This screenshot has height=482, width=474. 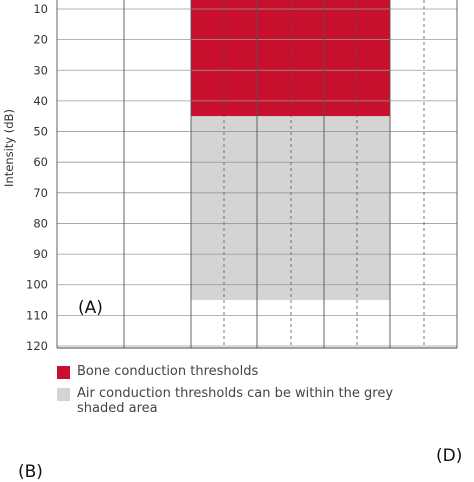 I want to click on panel-label-d: (D), so click(x=449, y=456).